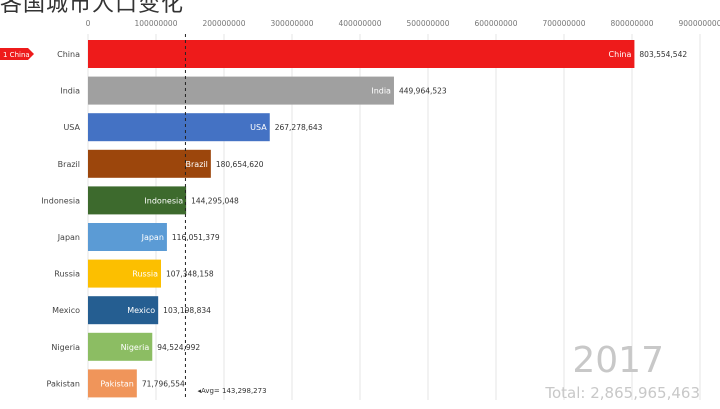 This screenshot has height=409, width=720. Describe the element at coordinates (66, 310) in the screenshot. I see `y-tick-label: Mexico` at that location.